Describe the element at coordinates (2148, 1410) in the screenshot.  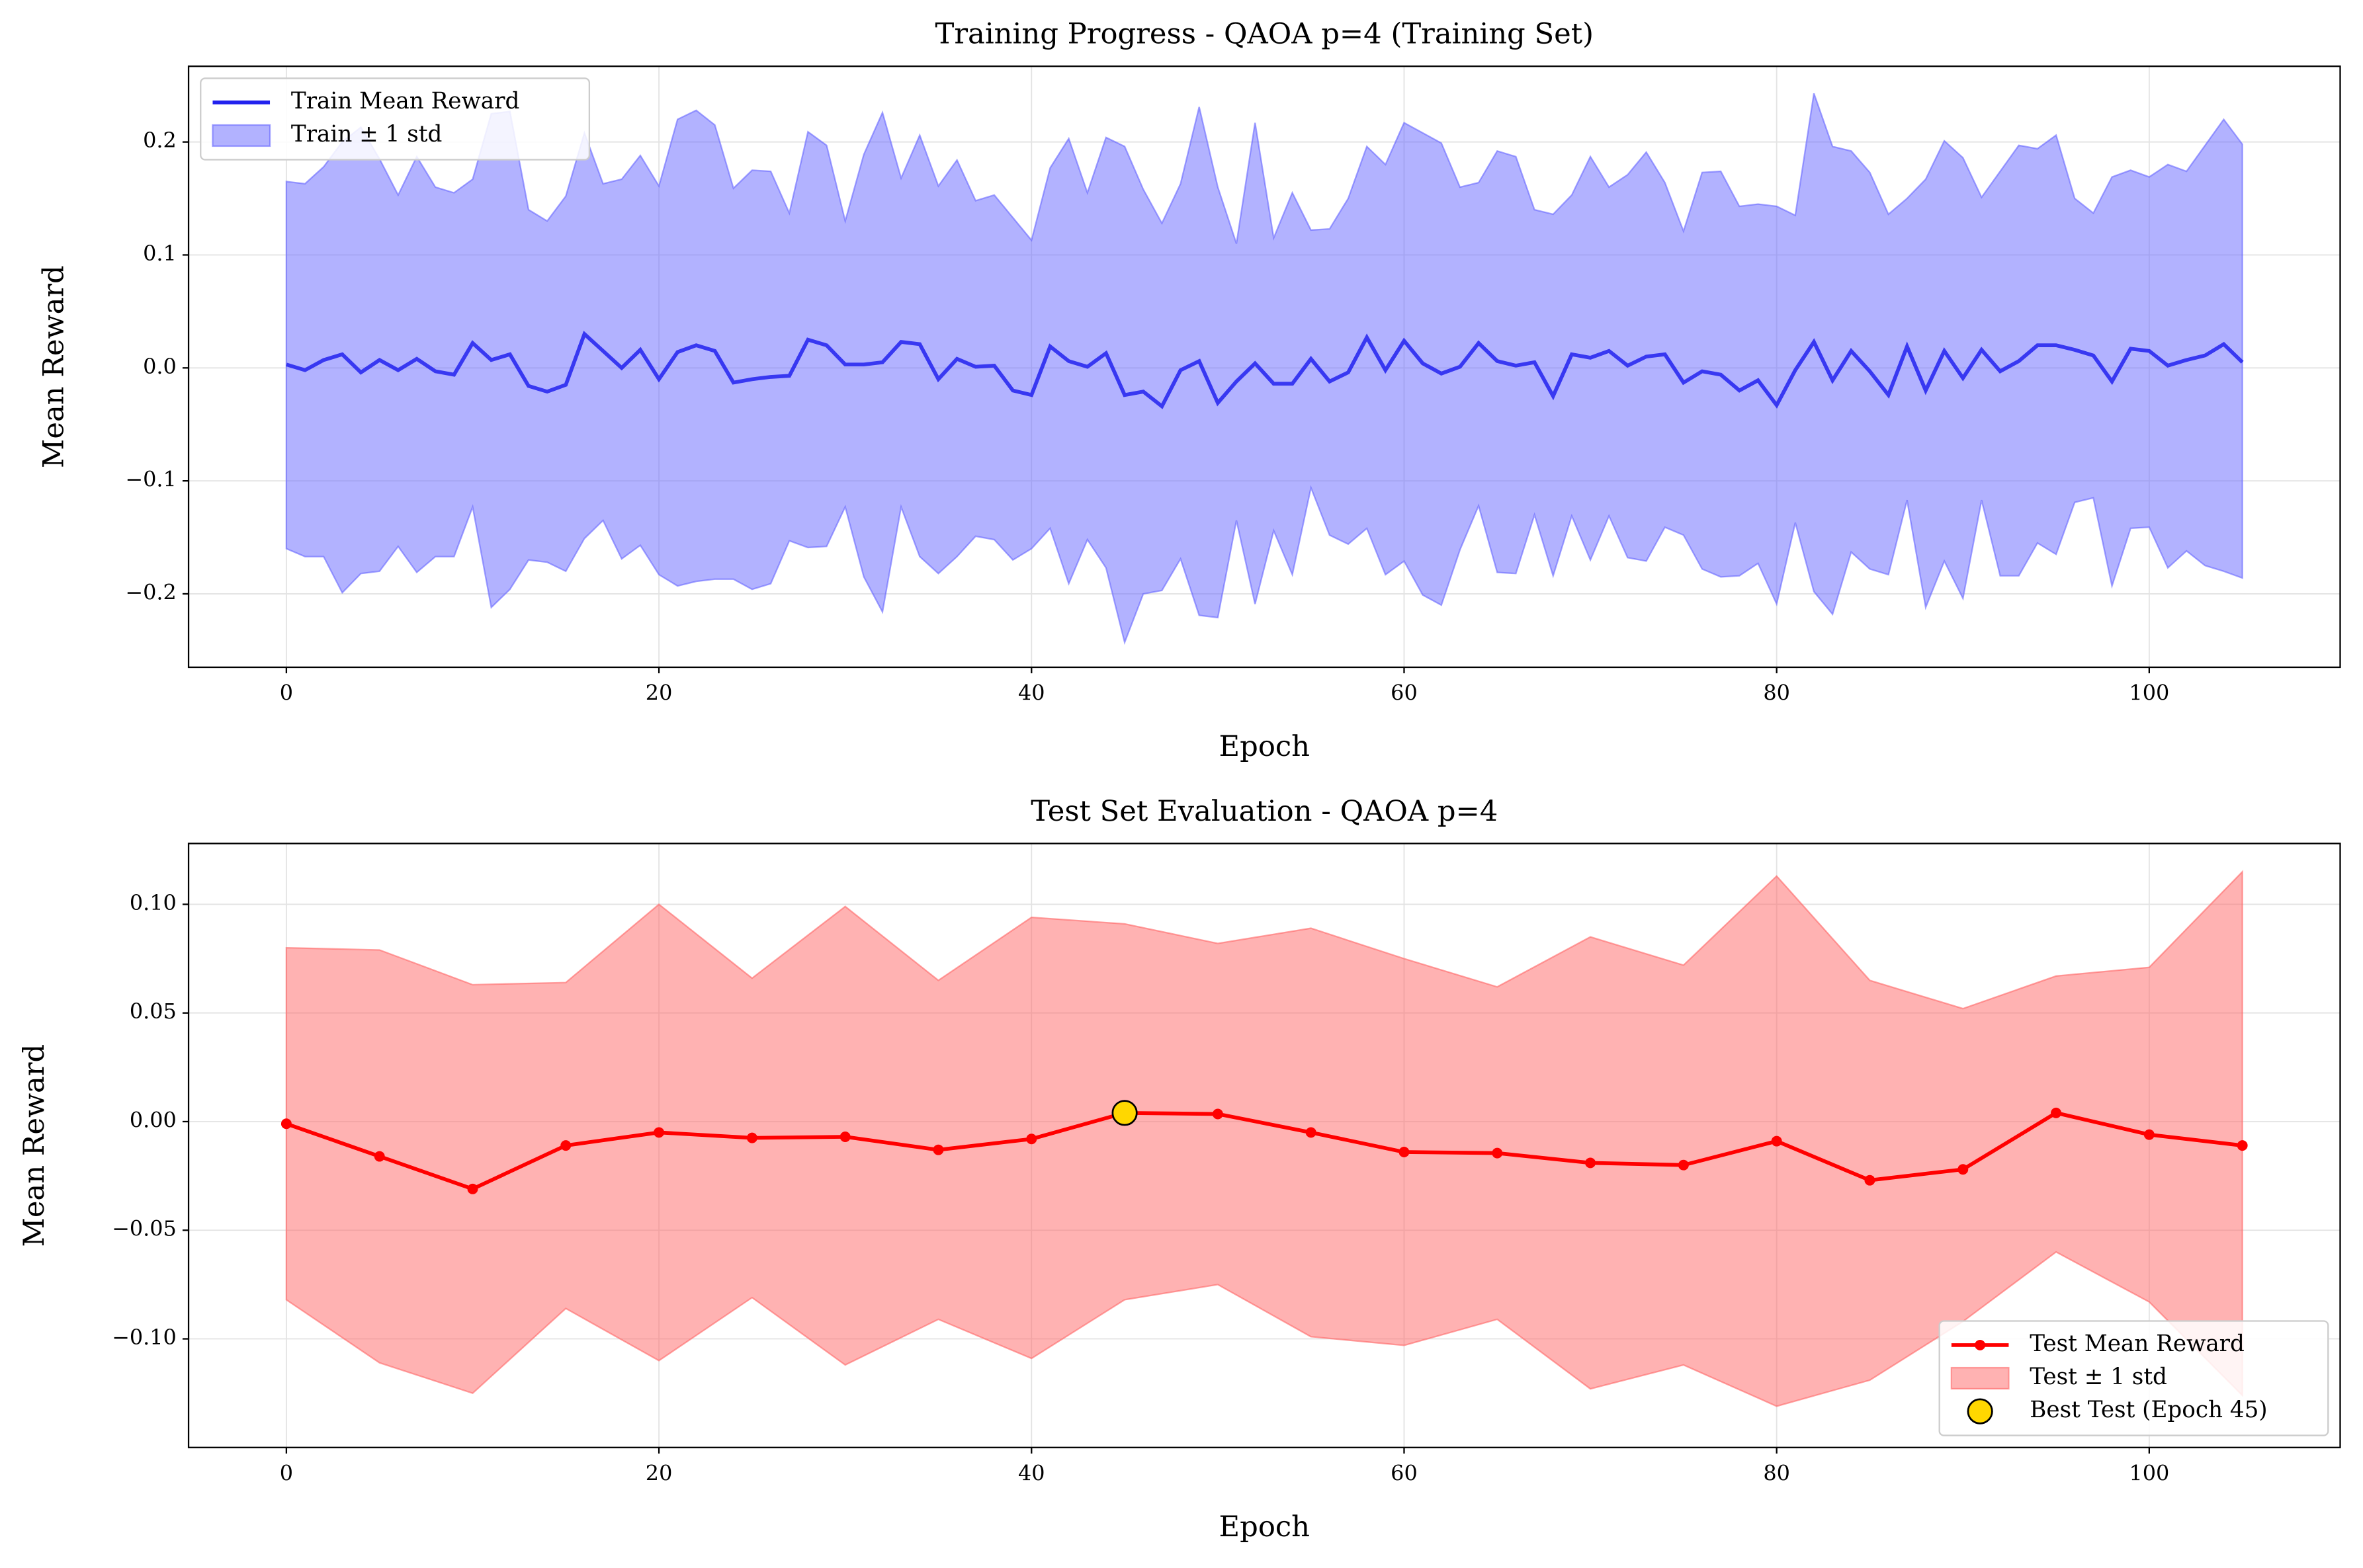
I see `legend-label: Best Test (Epoch 45)` at that location.